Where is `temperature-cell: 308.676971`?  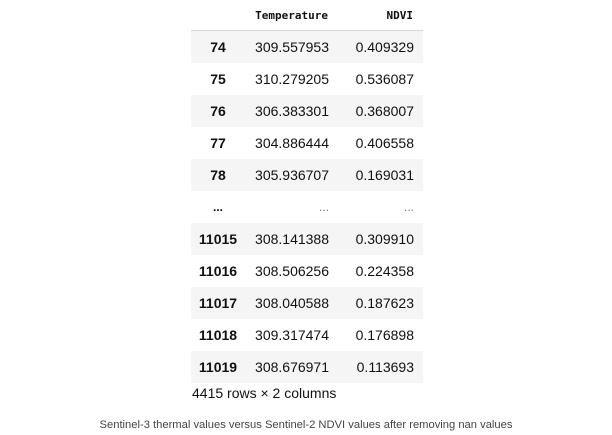
temperature-cell: 308.676971 is located at coordinates (292, 367).